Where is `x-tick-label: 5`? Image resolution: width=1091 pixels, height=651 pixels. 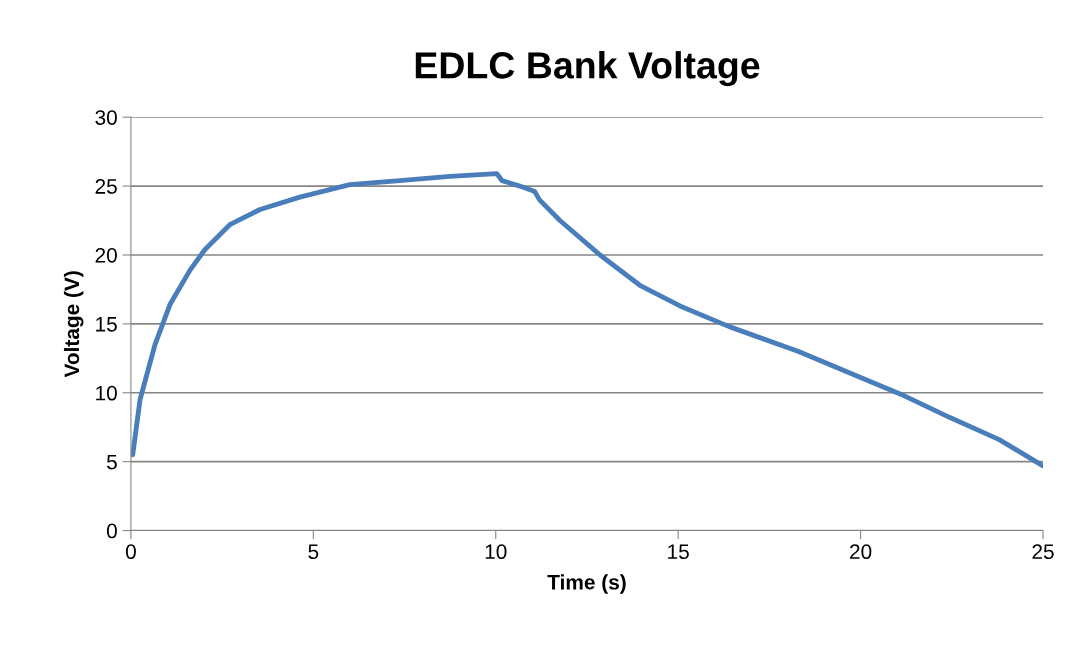
x-tick-label: 5 is located at coordinates (313, 552).